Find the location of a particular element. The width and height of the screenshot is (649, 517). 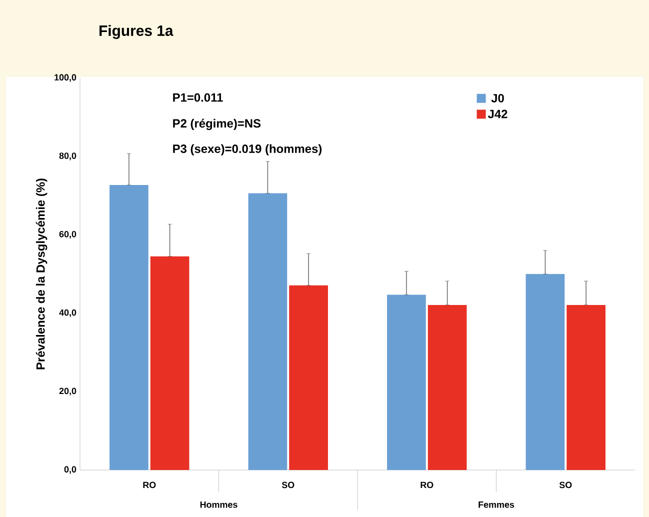

annotation: P1=0.011 is located at coordinates (198, 97).